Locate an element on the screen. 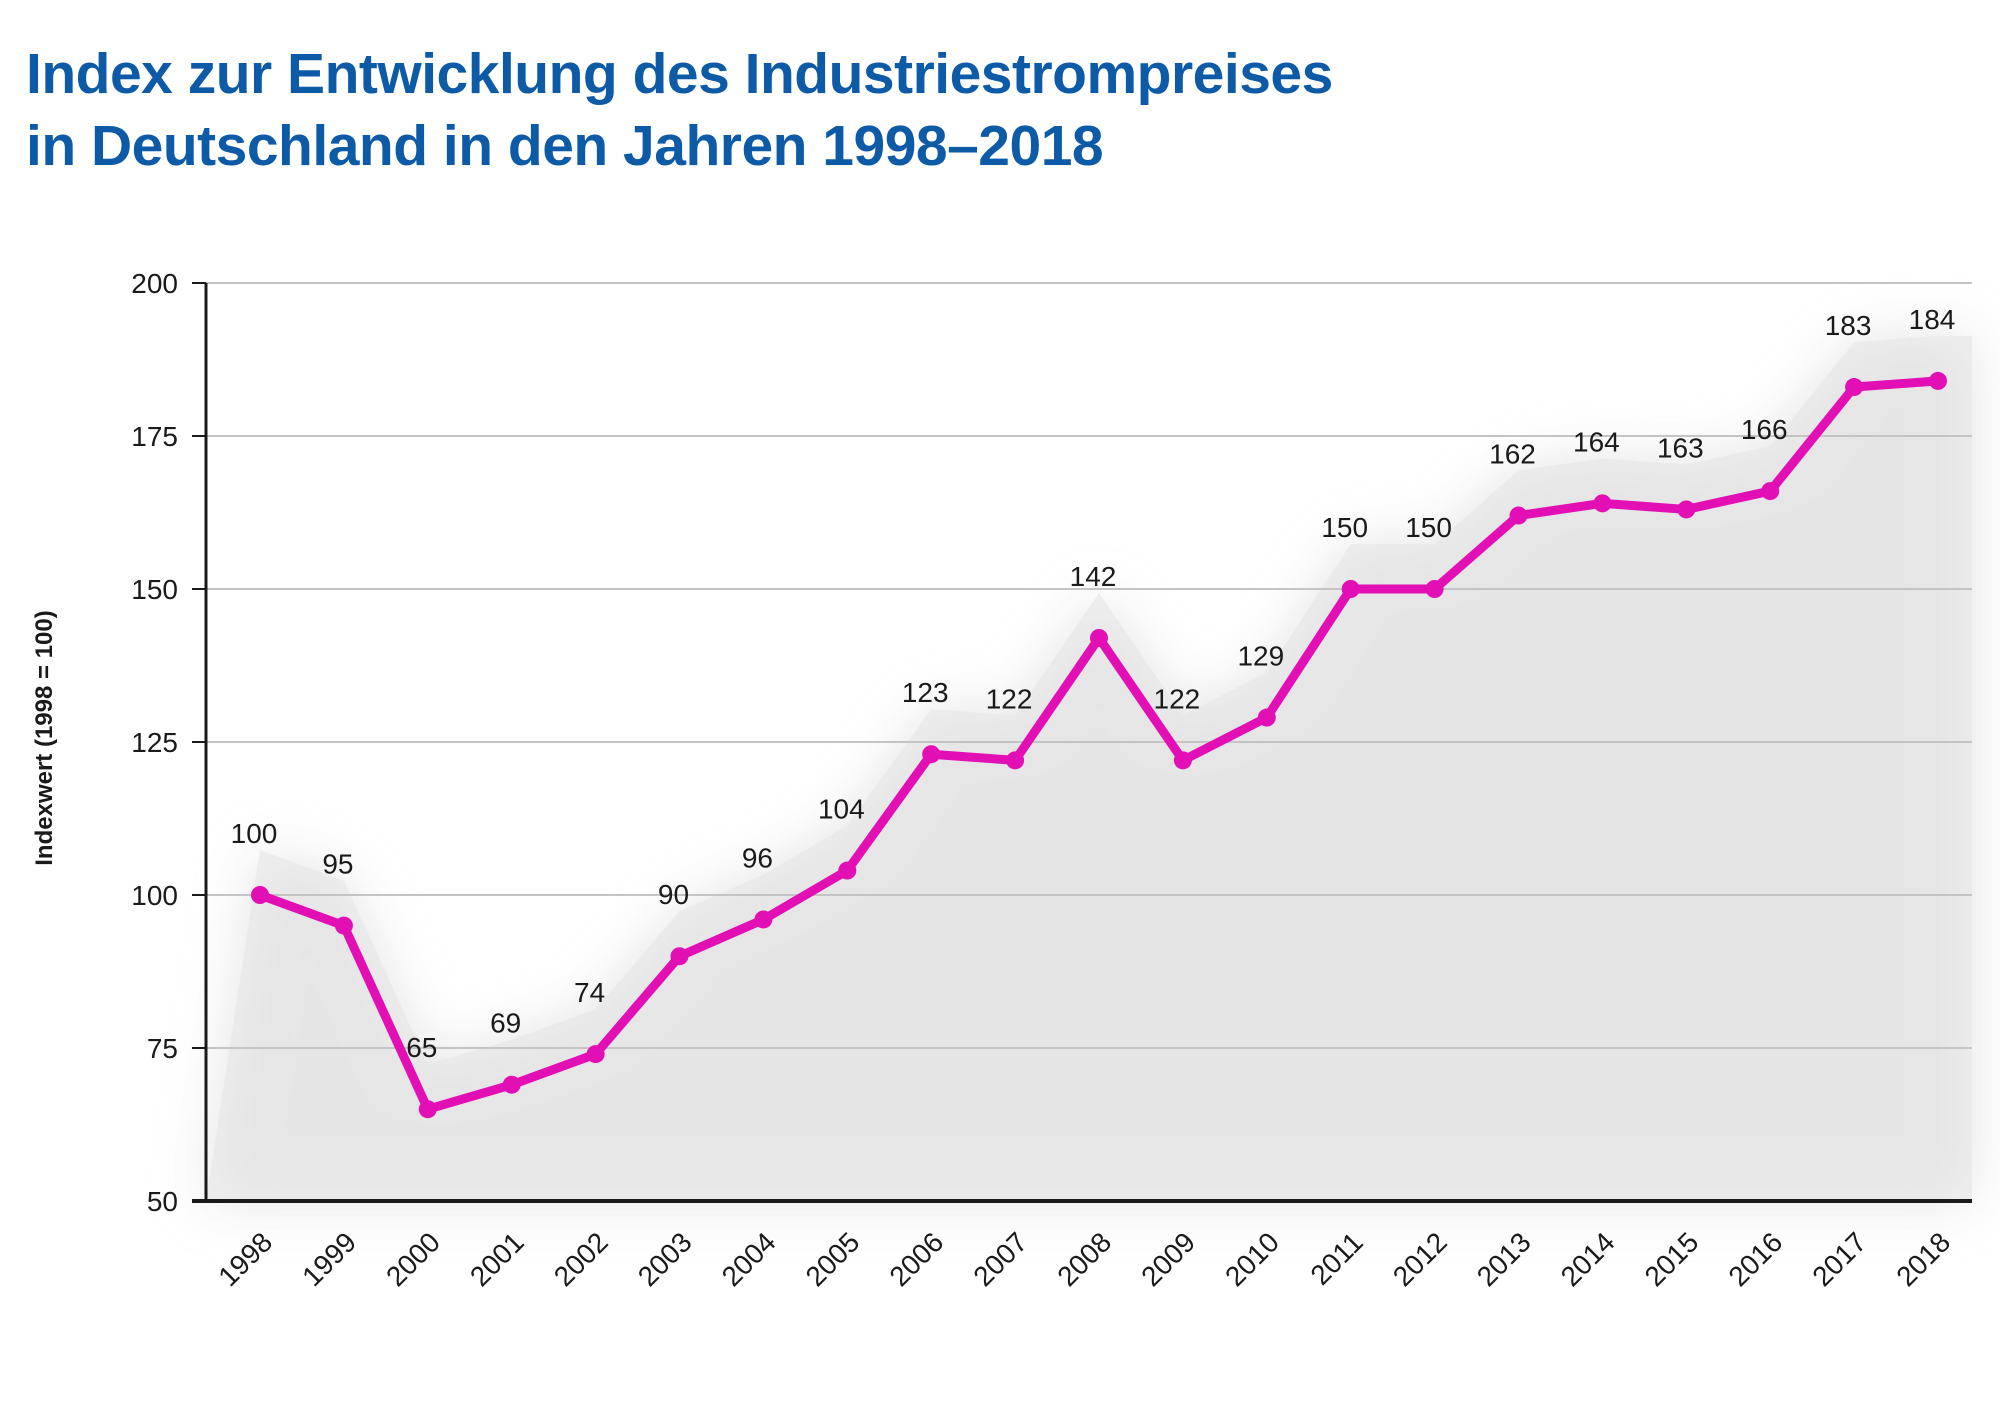  x-tick-label-2017: 2017 is located at coordinates (1839, 1259).